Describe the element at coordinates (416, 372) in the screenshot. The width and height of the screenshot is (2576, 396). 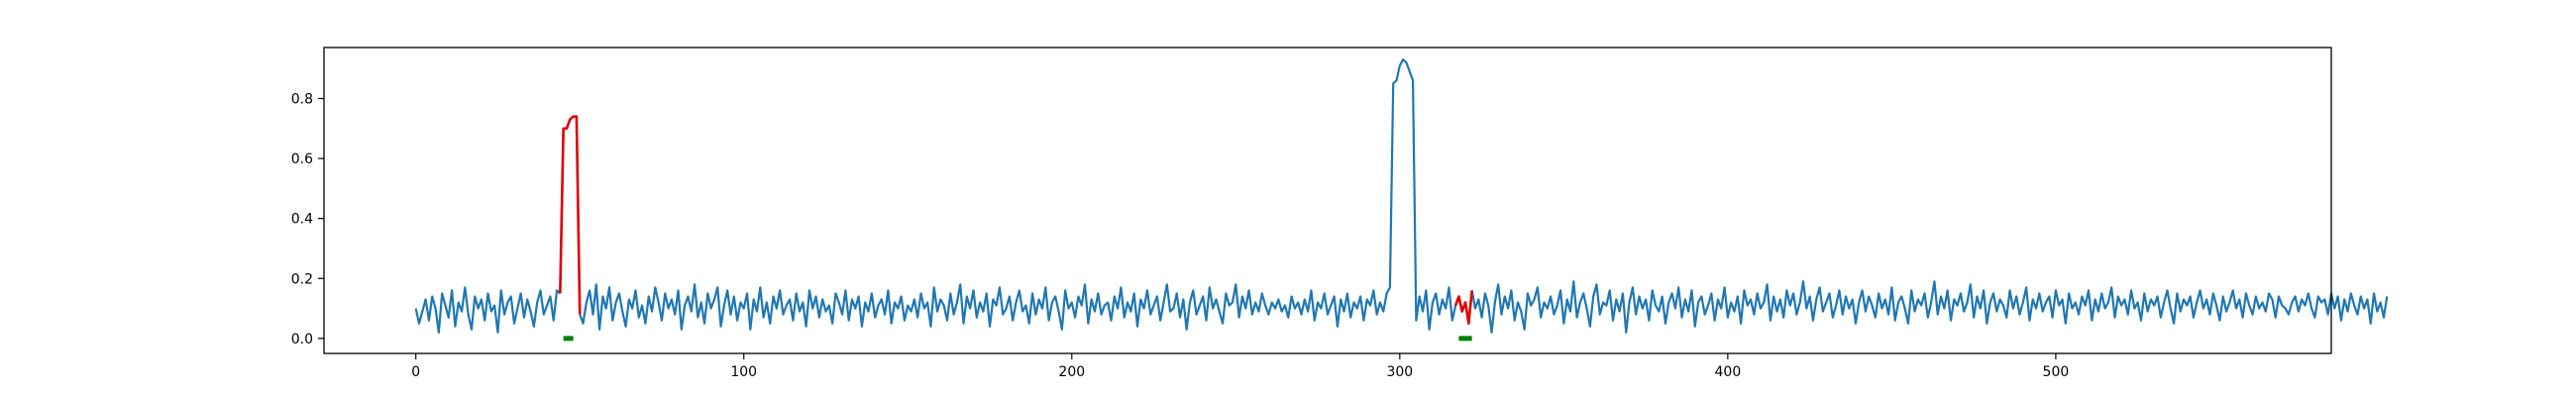
I see `x-tick-label: 0` at that location.